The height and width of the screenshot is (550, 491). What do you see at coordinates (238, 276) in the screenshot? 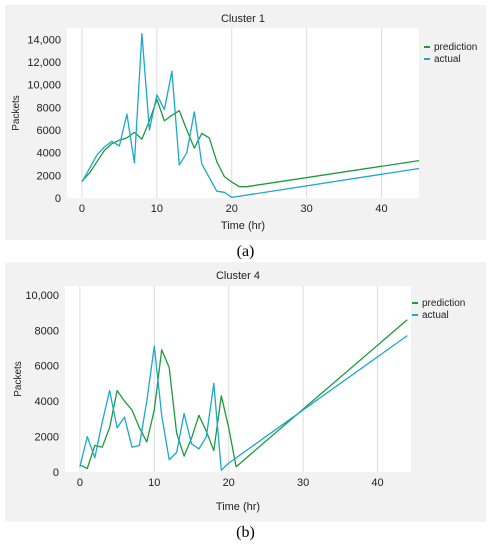
I see `chart-title: Cluster 4` at bounding box center [238, 276].